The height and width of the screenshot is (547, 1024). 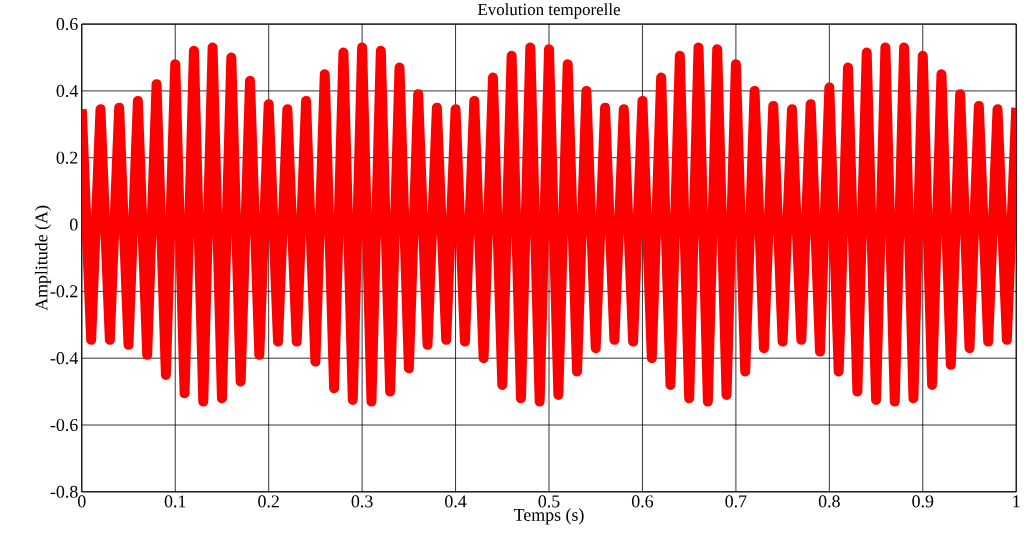 What do you see at coordinates (923, 501) in the screenshot?
I see `x-tick-label: 0.9` at bounding box center [923, 501].